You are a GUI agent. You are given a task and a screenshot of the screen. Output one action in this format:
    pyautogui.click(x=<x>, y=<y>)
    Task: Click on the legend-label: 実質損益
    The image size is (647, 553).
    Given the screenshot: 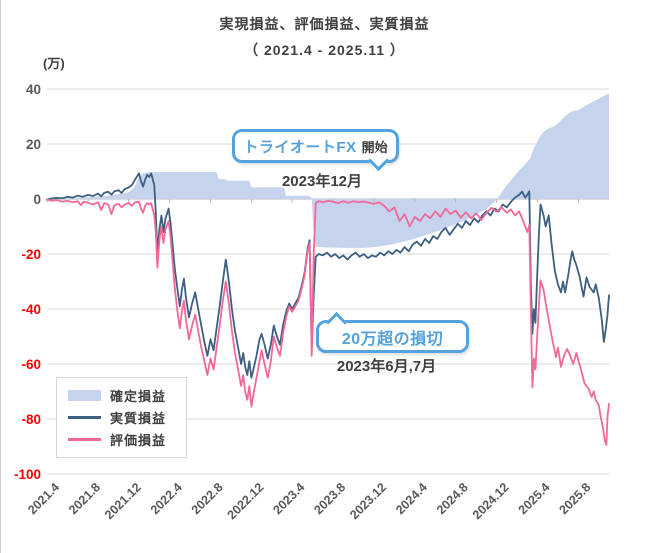 What is the action you would take?
    pyautogui.click(x=138, y=418)
    